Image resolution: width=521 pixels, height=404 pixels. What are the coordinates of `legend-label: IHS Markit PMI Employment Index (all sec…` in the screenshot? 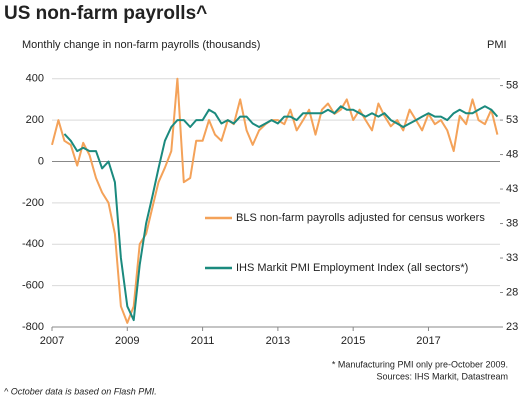 It's located at (352, 268).